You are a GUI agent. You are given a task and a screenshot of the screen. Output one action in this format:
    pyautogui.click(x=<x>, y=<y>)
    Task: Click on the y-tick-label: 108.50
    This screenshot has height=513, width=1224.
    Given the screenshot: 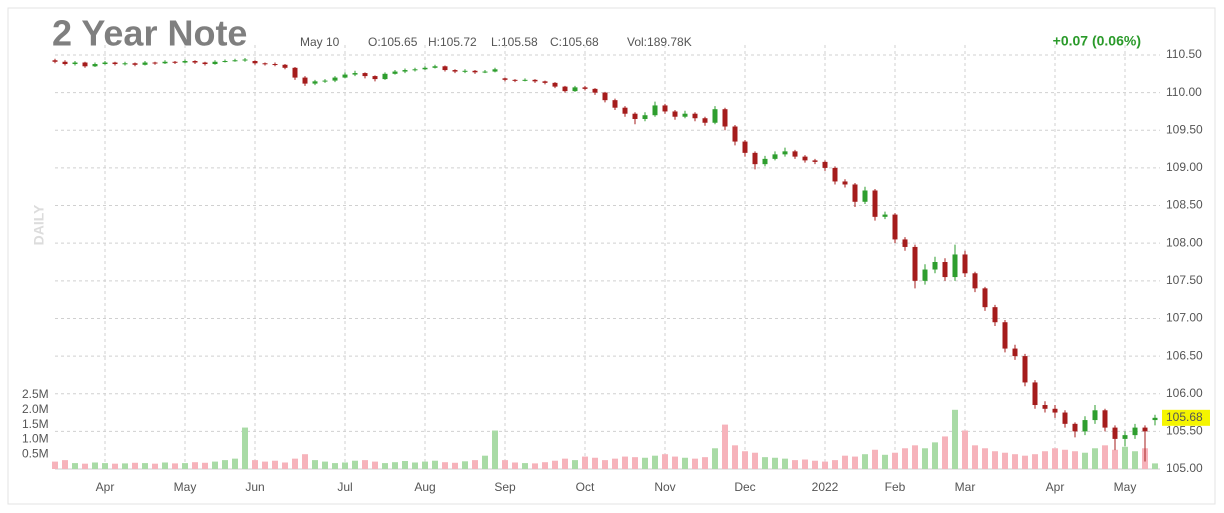 What is the action you would take?
    pyautogui.click(x=1184, y=205)
    